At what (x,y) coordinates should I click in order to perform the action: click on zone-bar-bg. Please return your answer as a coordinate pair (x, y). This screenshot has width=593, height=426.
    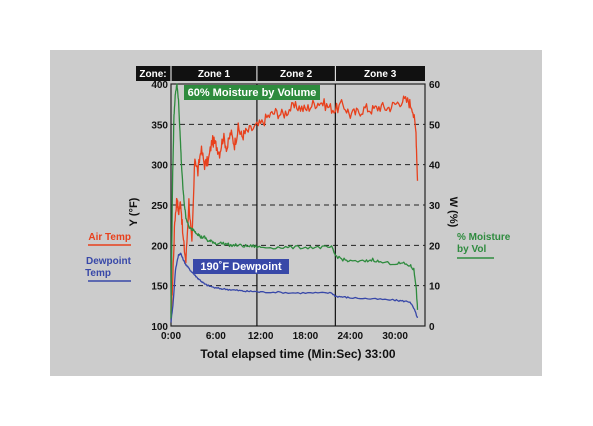
    Looking at the image, I should click on (280, 73).